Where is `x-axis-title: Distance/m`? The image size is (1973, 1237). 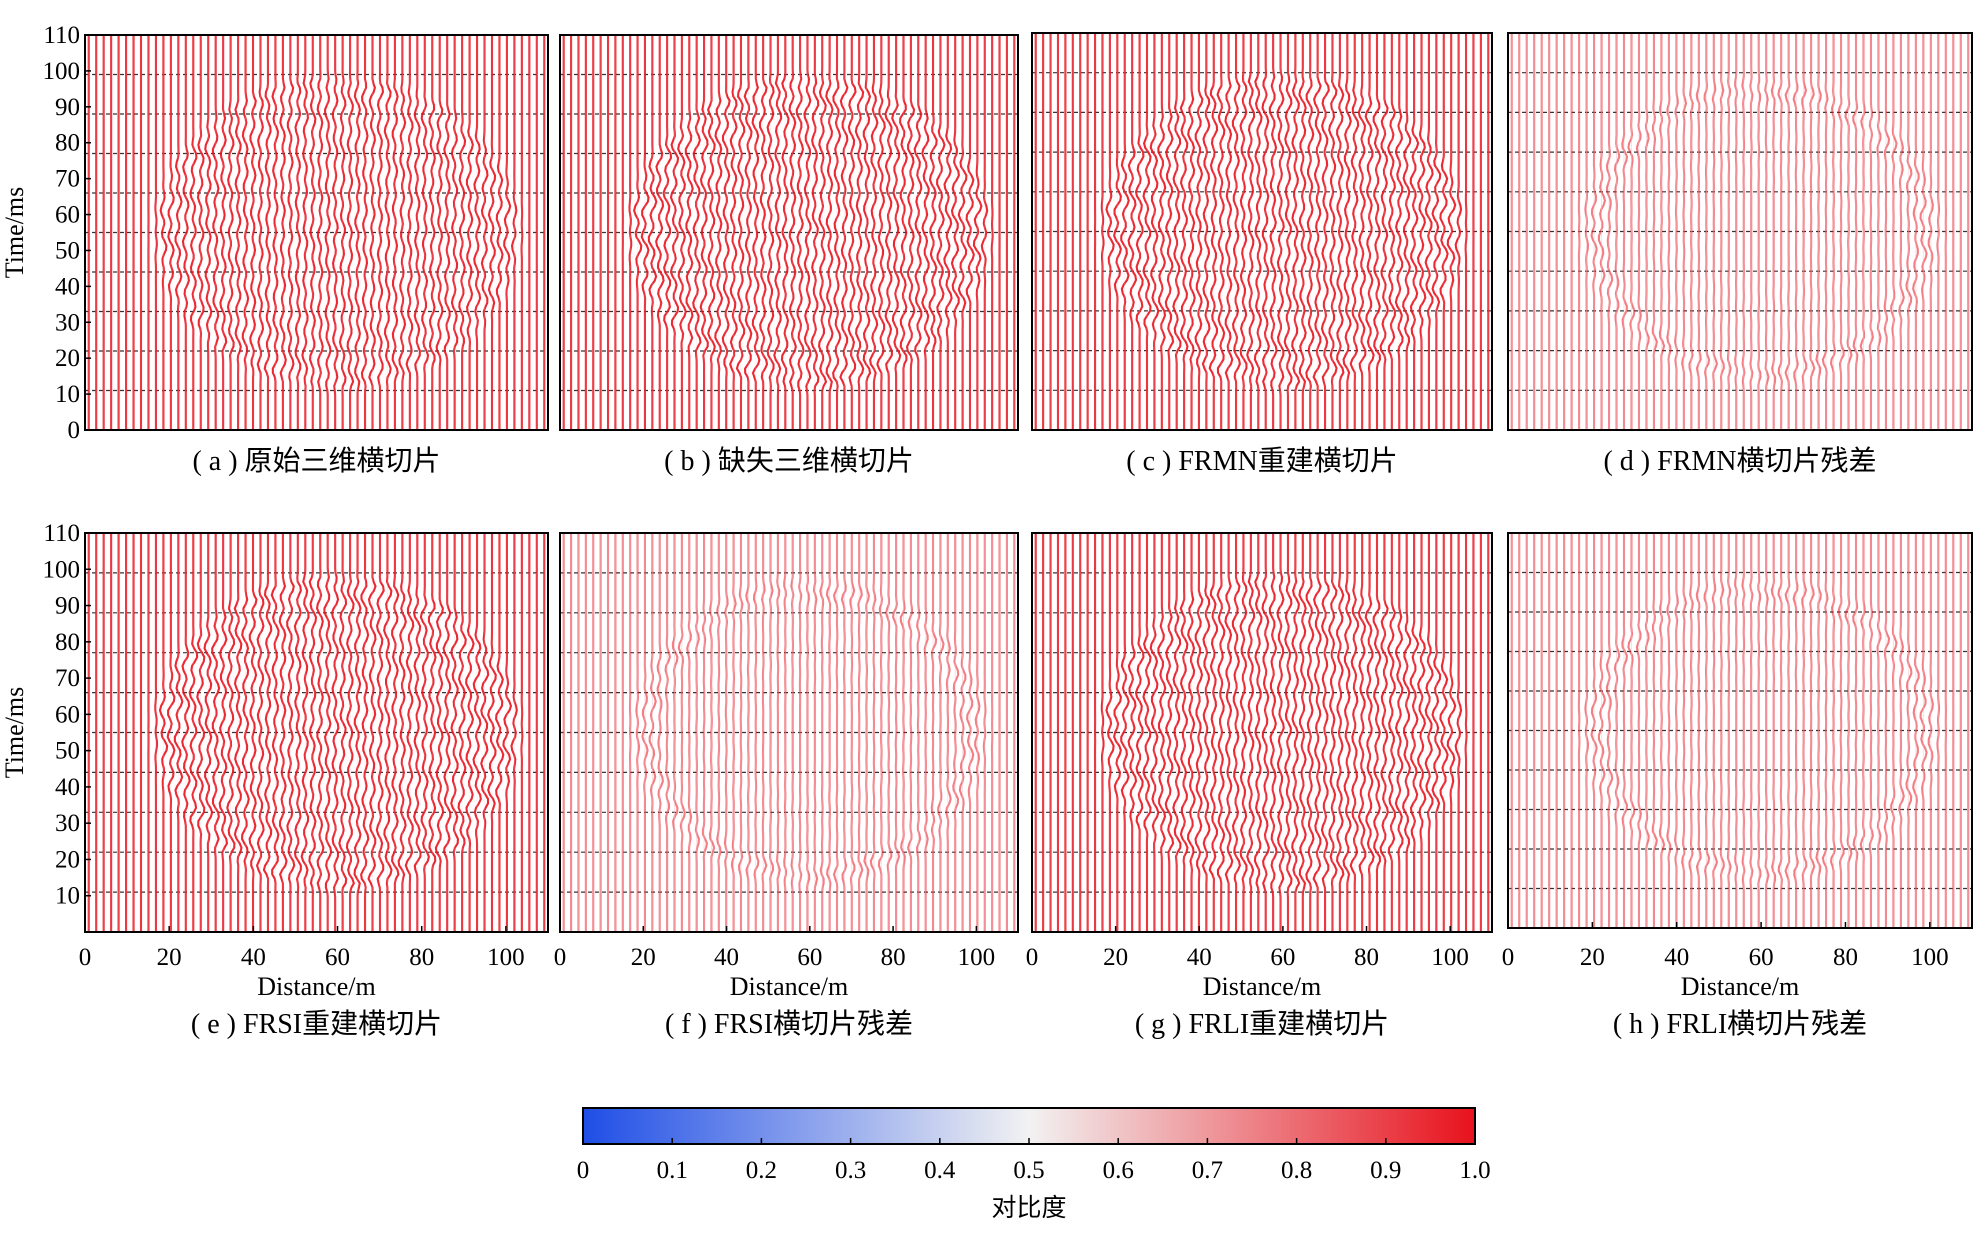
x-axis-title: Distance/m is located at coordinates (789, 986).